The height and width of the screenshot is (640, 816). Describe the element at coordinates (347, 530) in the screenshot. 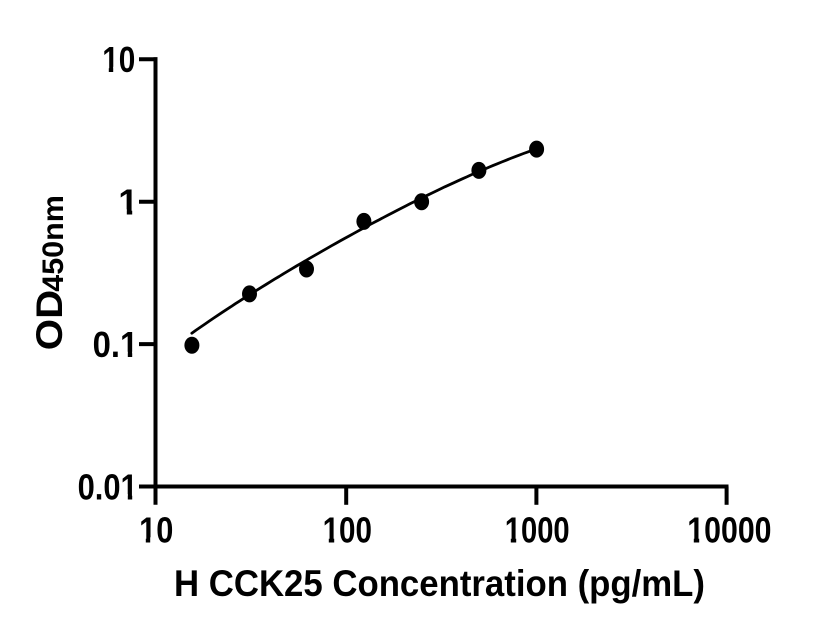

I see `svg-text: 100` at that location.